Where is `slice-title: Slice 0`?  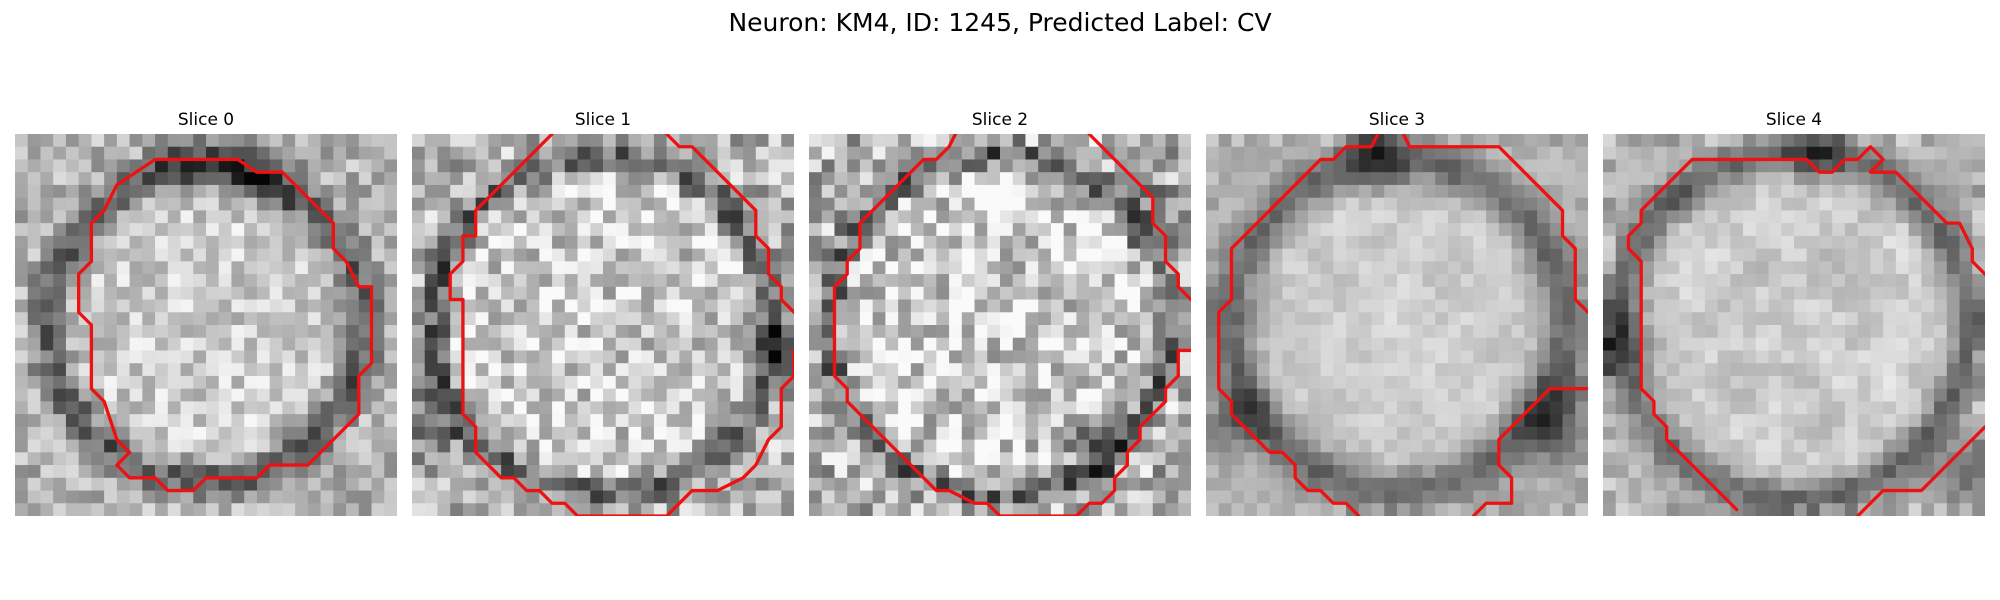
slice-title: Slice 0 is located at coordinates (206, 120).